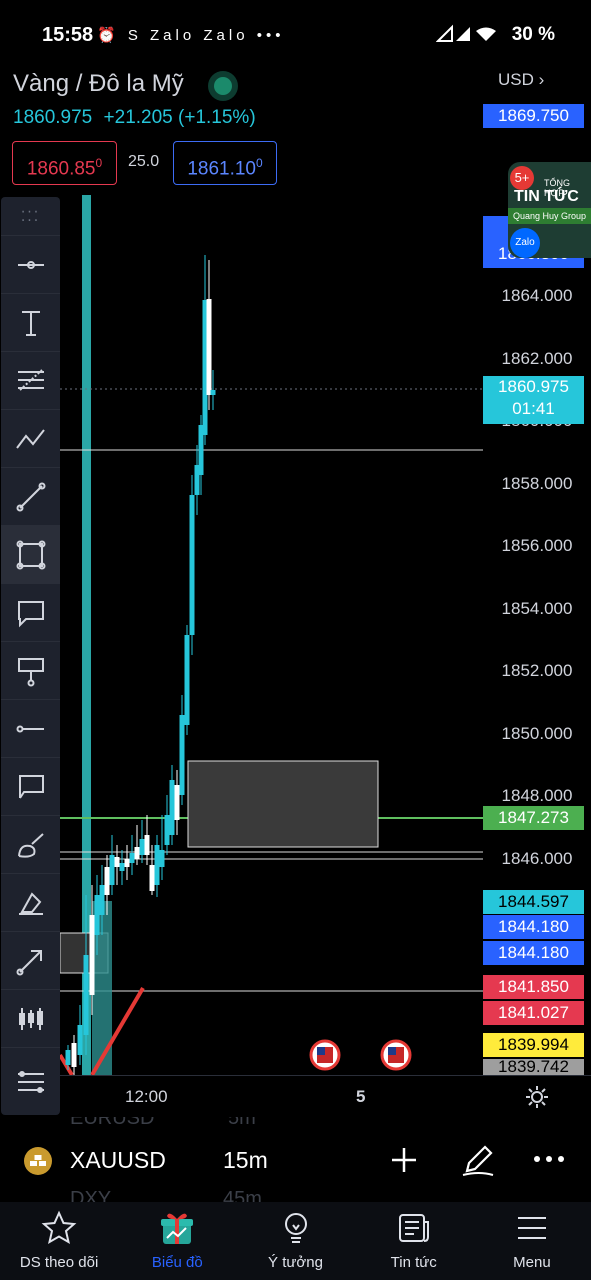 Image resolution: width=591 pixels, height=1280 pixels. Describe the element at coordinates (537, 733) in the screenshot. I see `price-tick-label: 1850.000` at that location.